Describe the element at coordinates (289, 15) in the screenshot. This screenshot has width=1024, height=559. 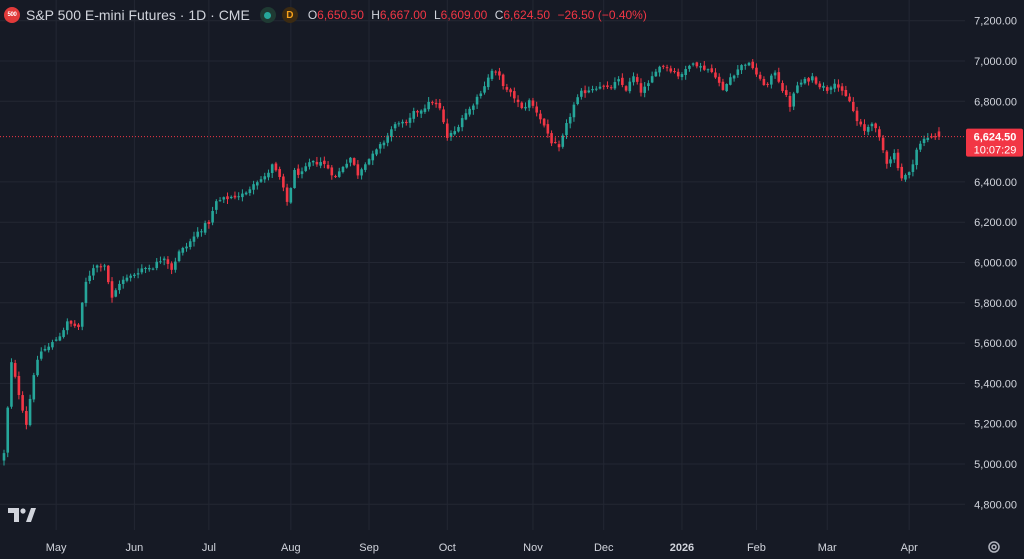
I see `data-badge: D` at that location.